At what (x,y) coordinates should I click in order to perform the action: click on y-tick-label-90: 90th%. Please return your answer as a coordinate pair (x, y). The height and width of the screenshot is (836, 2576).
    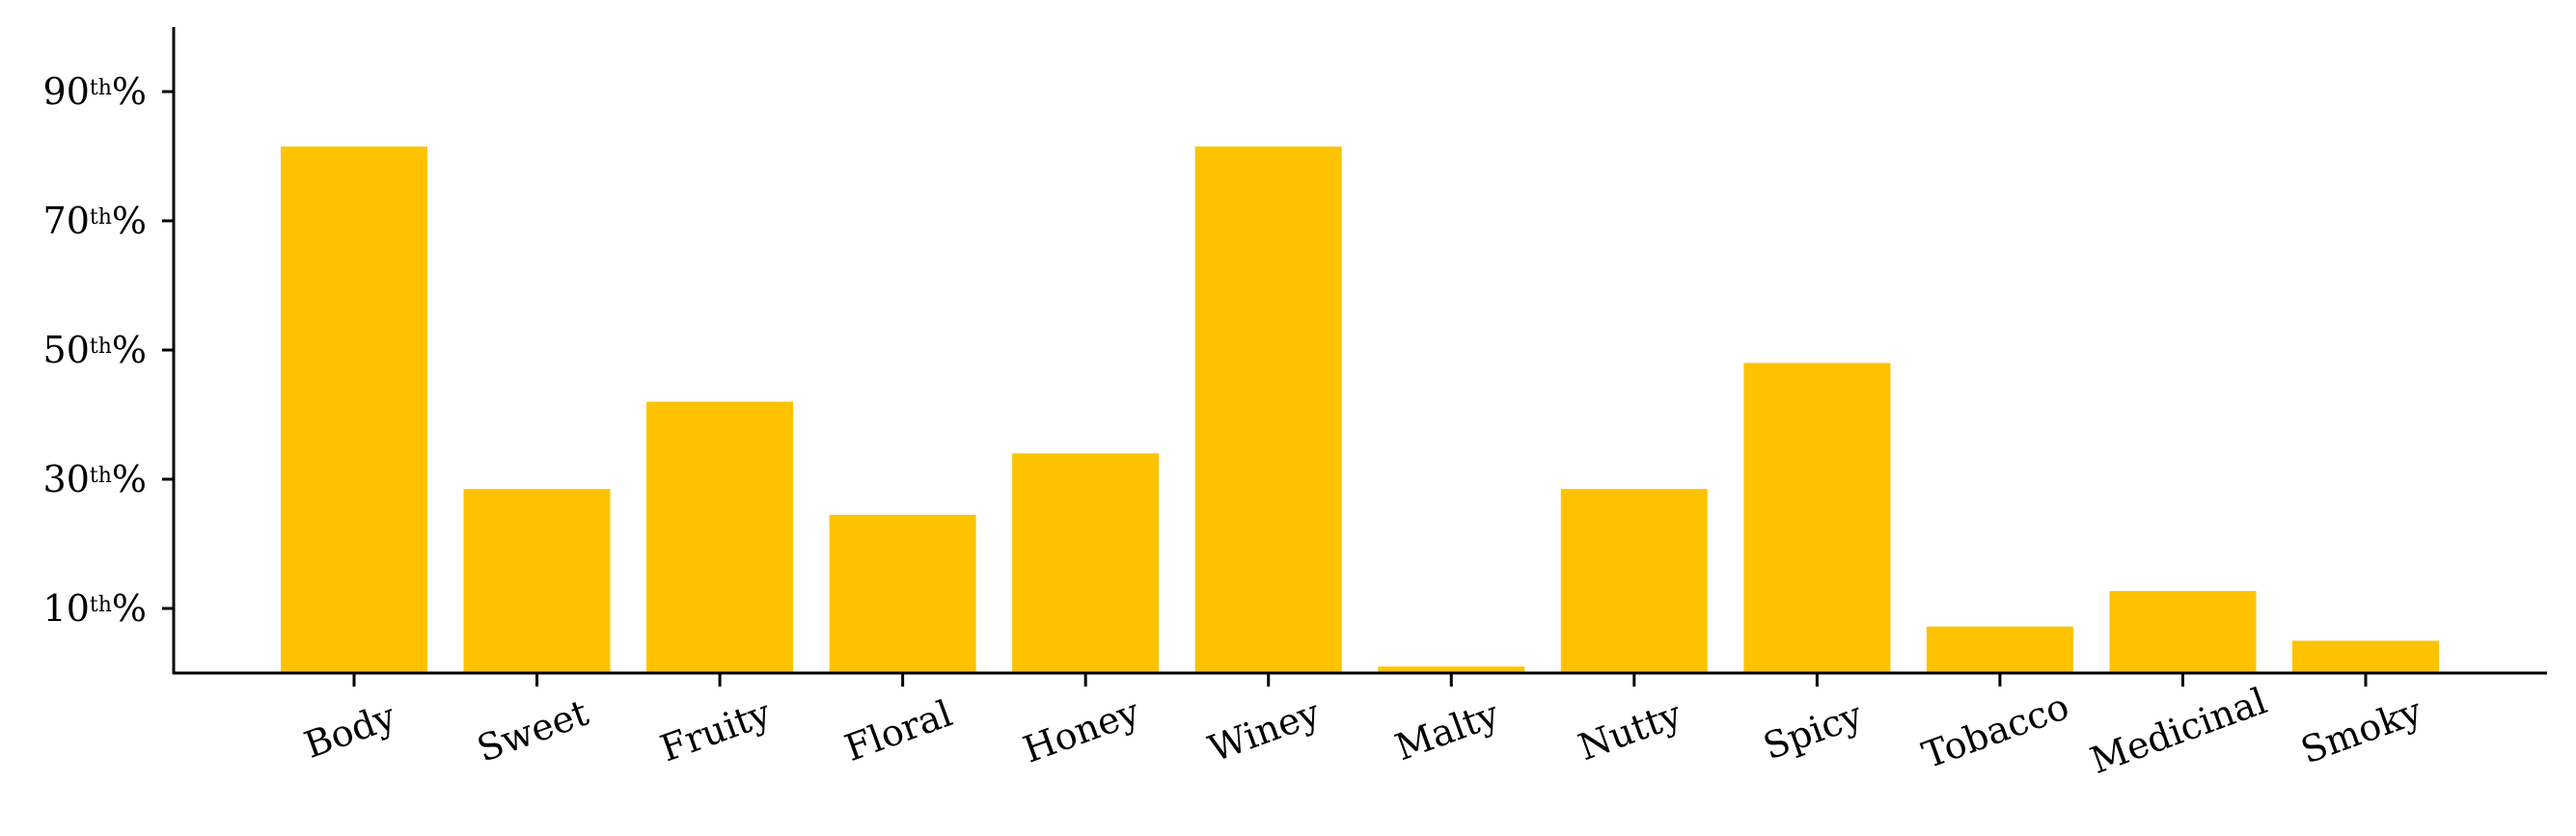
    Looking at the image, I should click on (95, 91).